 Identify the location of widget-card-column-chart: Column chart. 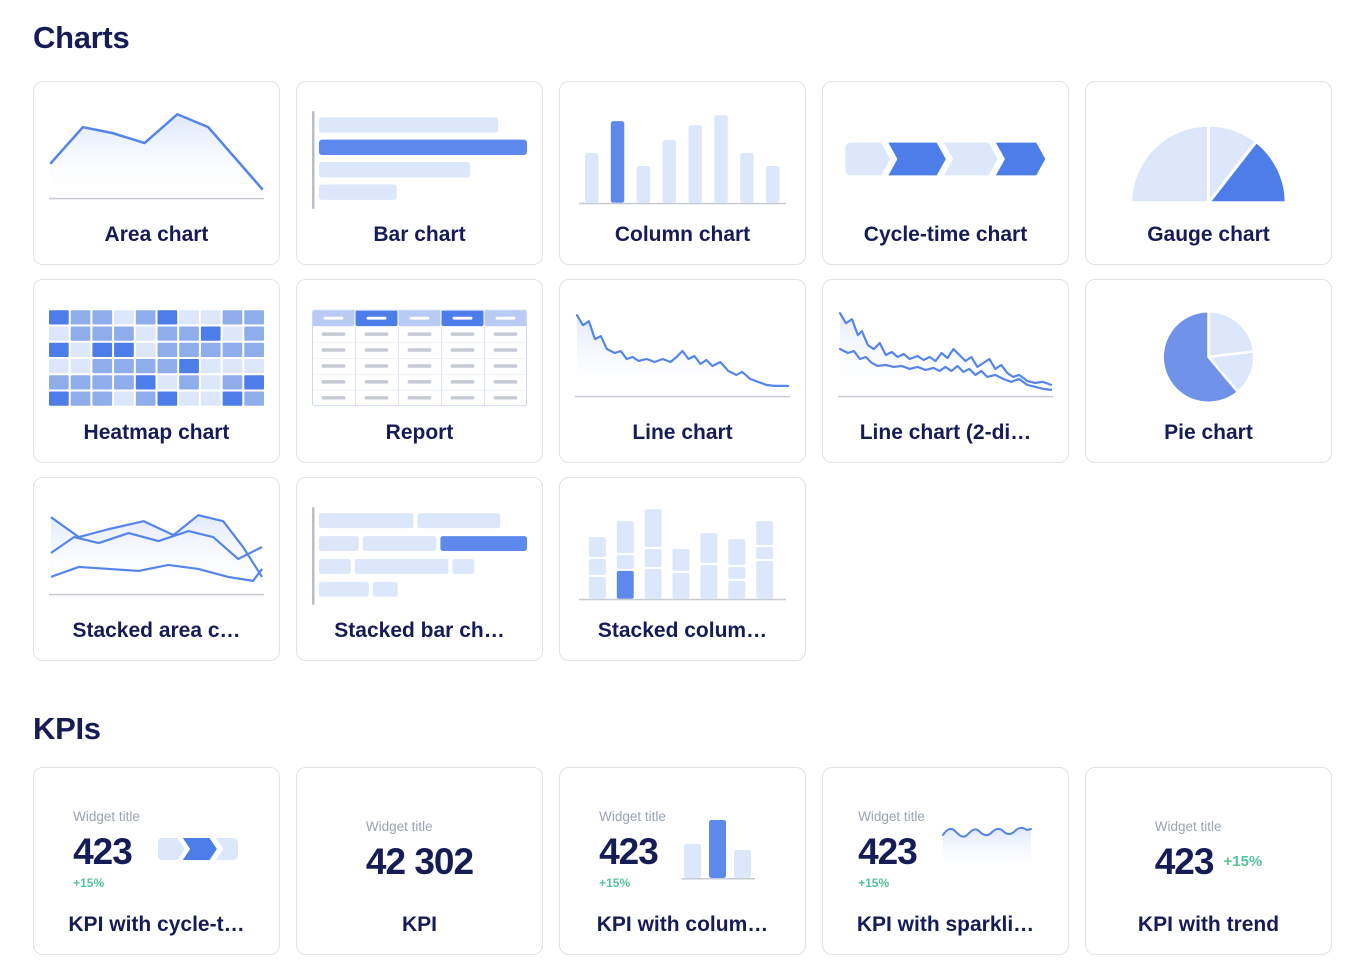
(682, 173).